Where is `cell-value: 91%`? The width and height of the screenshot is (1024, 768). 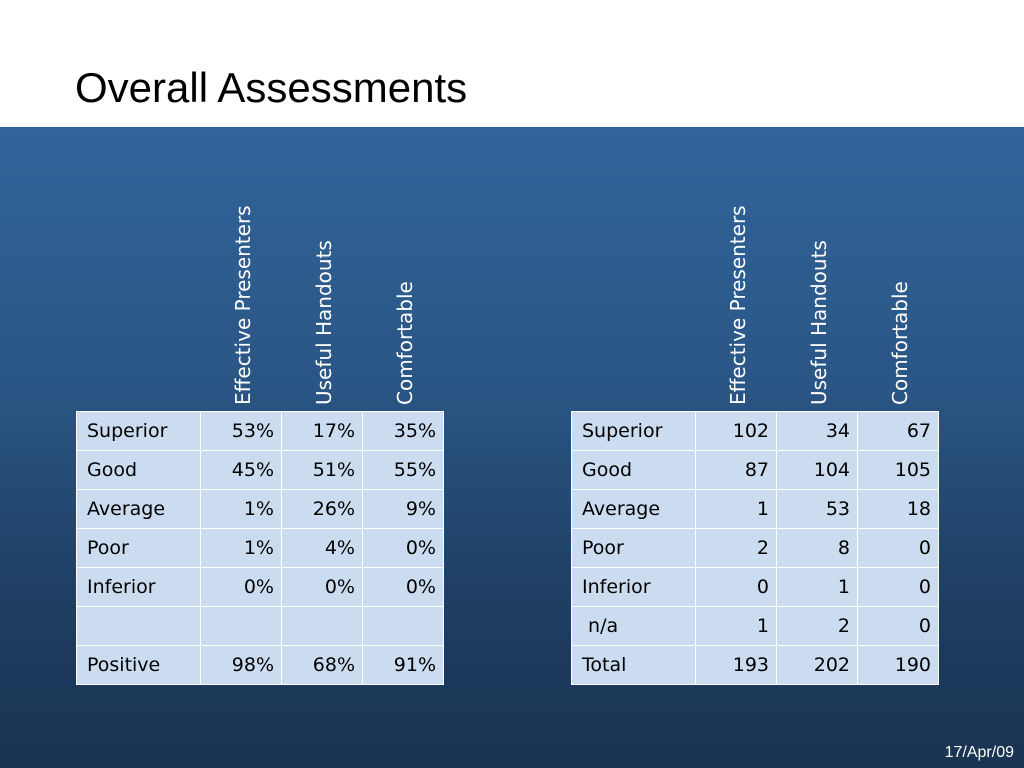
cell-value: 91% is located at coordinates (403, 665).